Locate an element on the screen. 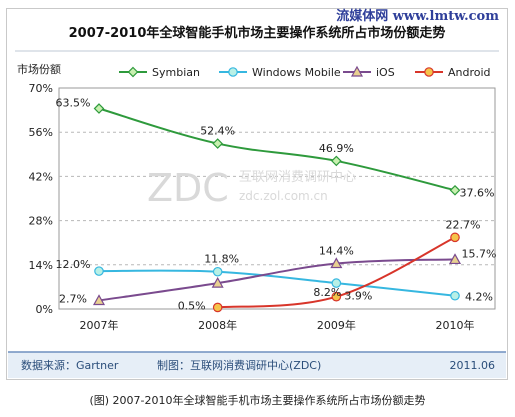  figure-caption: (图) 2007-2010年全球智能手机市场主要操作系统所占市场份额走势 is located at coordinates (257, 400).